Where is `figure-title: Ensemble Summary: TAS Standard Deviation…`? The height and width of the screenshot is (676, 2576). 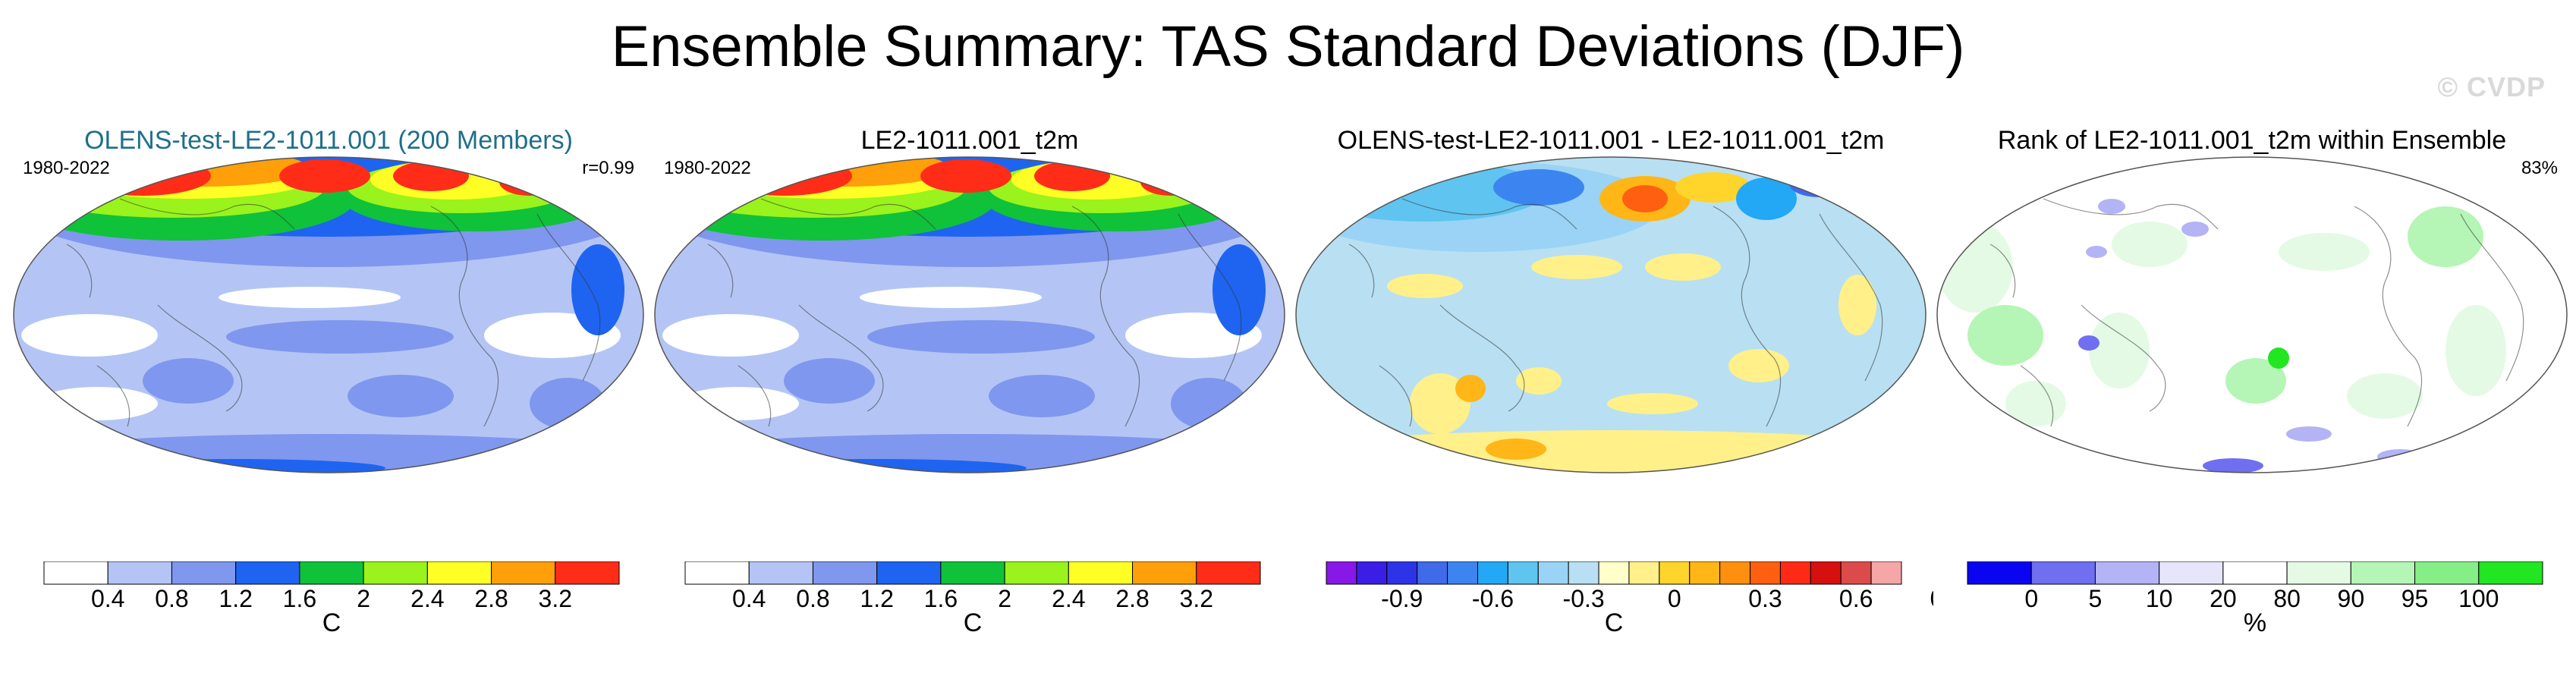 figure-title: Ensemble Summary: TAS Standard Deviation… is located at coordinates (1288, 46).